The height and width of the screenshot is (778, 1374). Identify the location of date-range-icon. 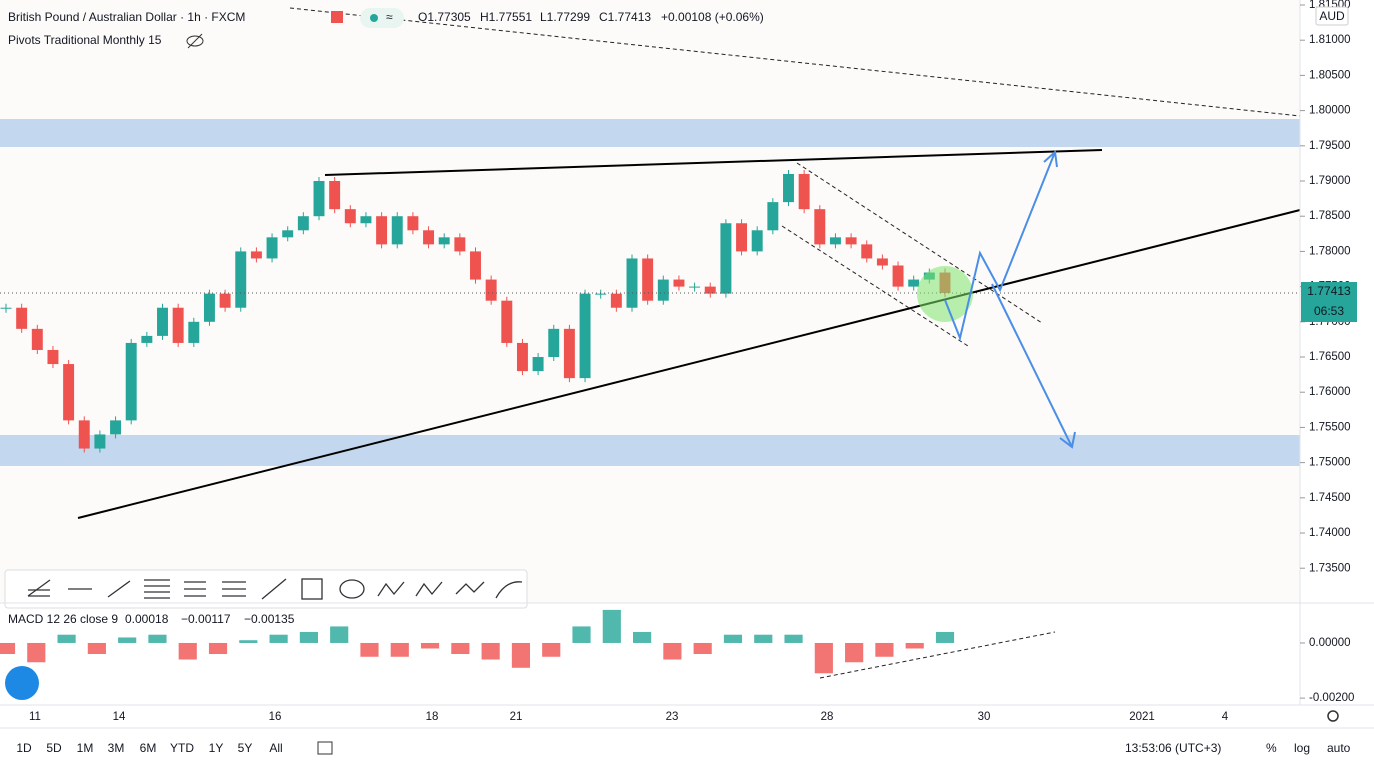
(325, 748).